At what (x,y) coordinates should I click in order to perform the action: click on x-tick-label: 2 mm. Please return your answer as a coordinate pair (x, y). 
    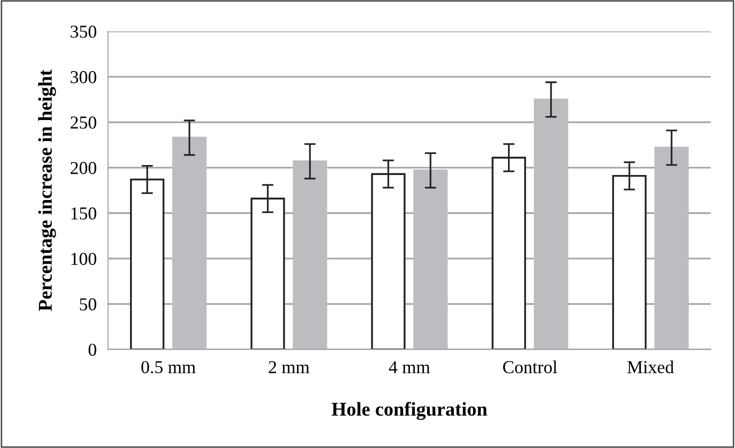
    Looking at the image, I should click on (289, 367).